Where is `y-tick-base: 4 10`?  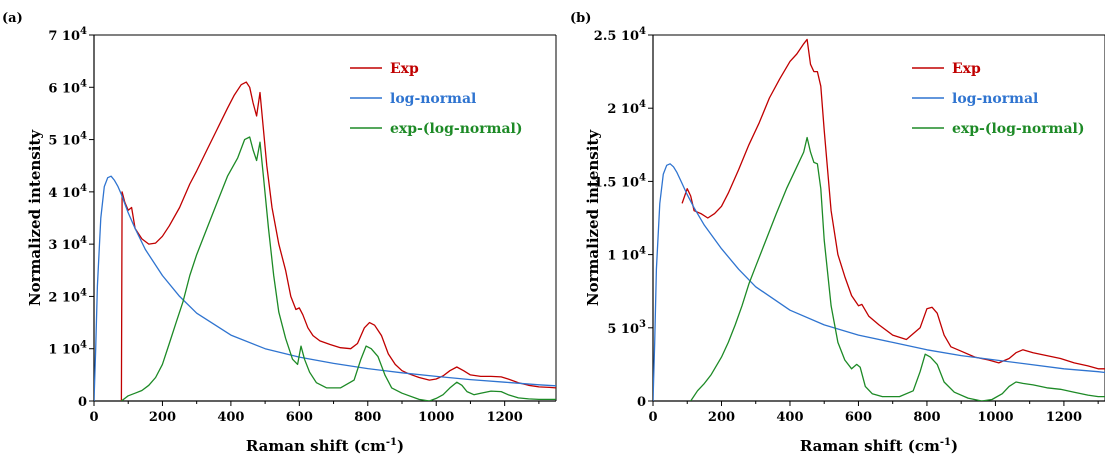 y-tick-base: 4 10 is located at coordinates (64, 193).